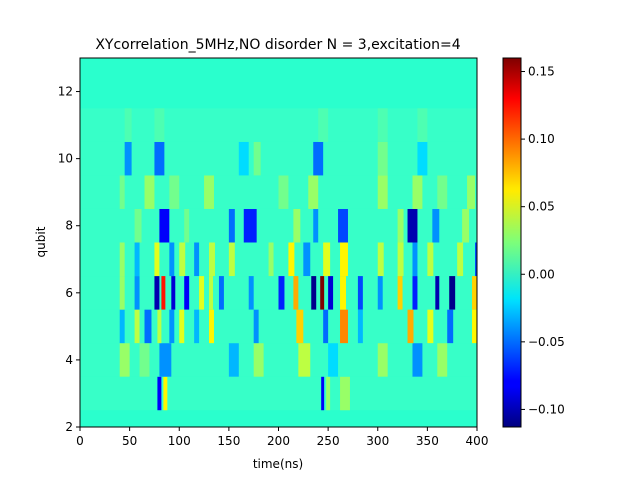  What do you see at coordinates (69, 293) in the screenshot?
I see `y-tick-label-6: 6` at bounding box center [69, 293].